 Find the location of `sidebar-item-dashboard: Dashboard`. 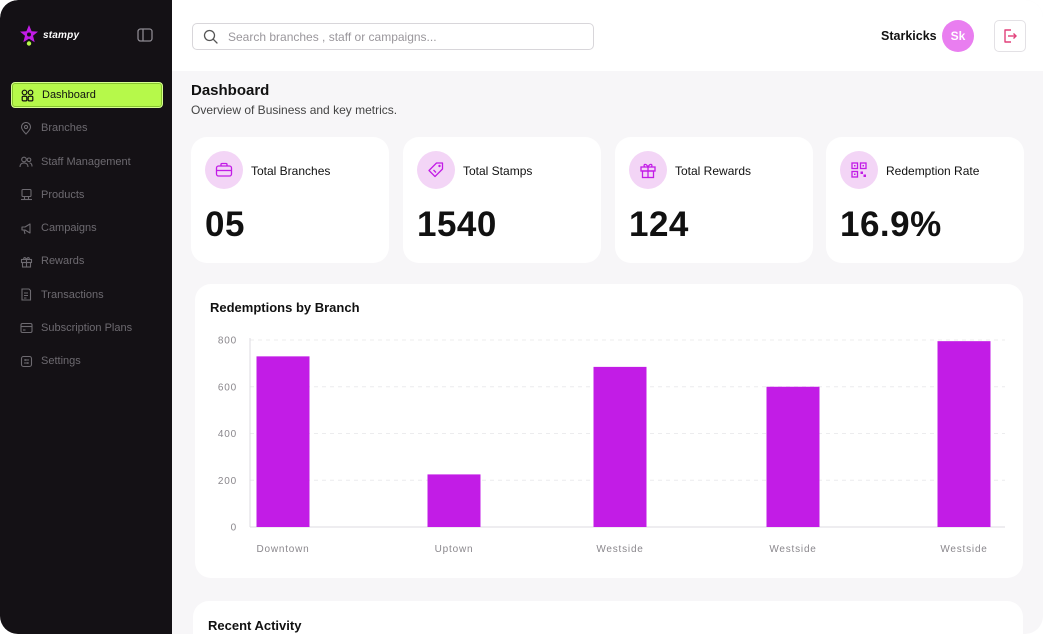

sidebar-item-dashboard: Dashboard is located at coordinates (87, 95).